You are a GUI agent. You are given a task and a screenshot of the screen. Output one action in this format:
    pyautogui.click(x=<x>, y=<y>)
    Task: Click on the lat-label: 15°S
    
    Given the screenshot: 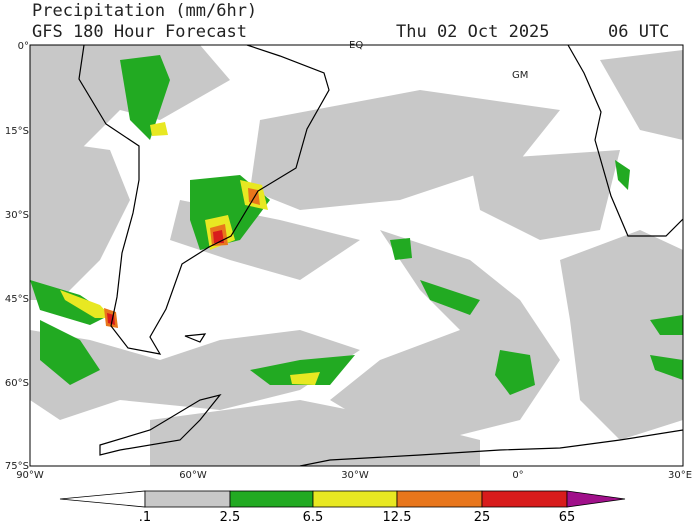 What is the action you would take?
    pyautogui.click(x=17, y=131)
    